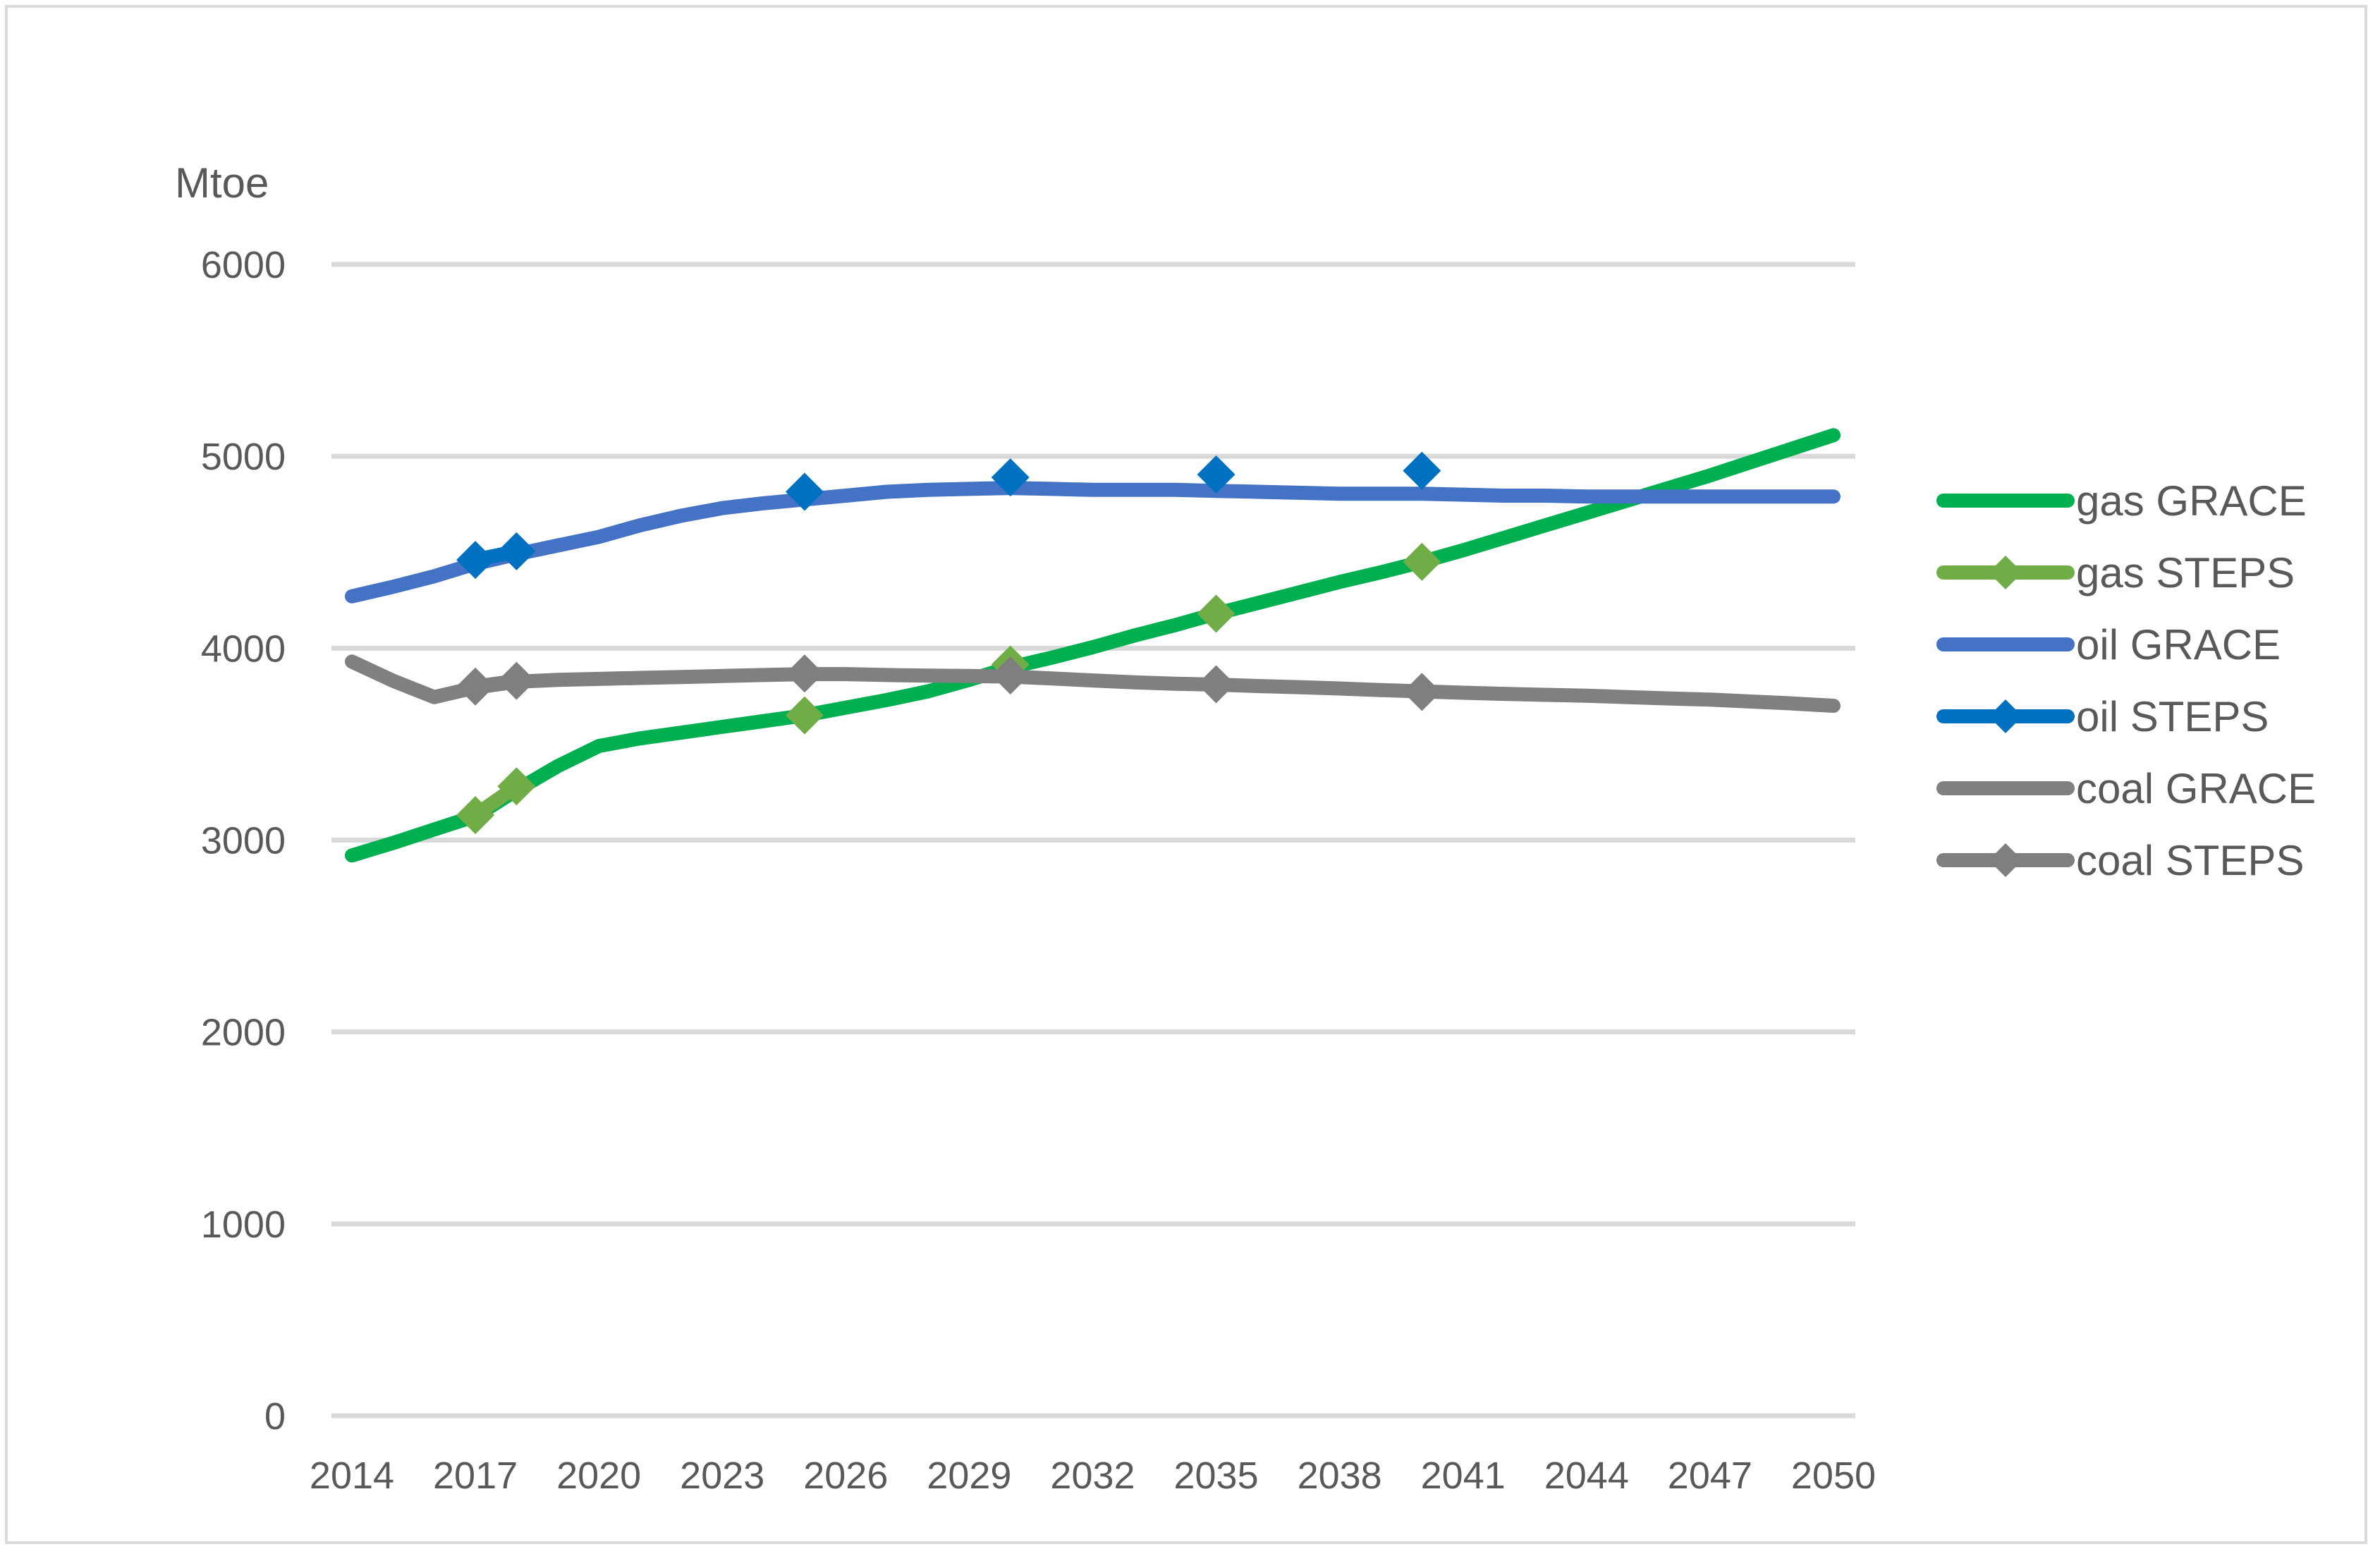 The image size is (2380, 1561). What do you see at coordinates (2172, 716) in the screenshot?
I see `legend-label: oil STEPS` at bounding box center [2172, 716].